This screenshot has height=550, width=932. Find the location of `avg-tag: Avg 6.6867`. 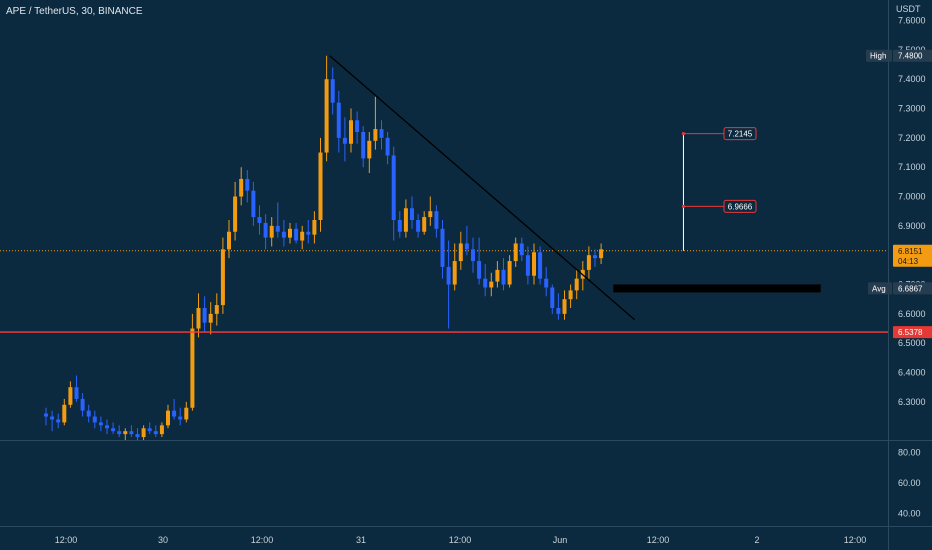

avg-tag: Avg 6.6867 is located at coordinates (900, 288).